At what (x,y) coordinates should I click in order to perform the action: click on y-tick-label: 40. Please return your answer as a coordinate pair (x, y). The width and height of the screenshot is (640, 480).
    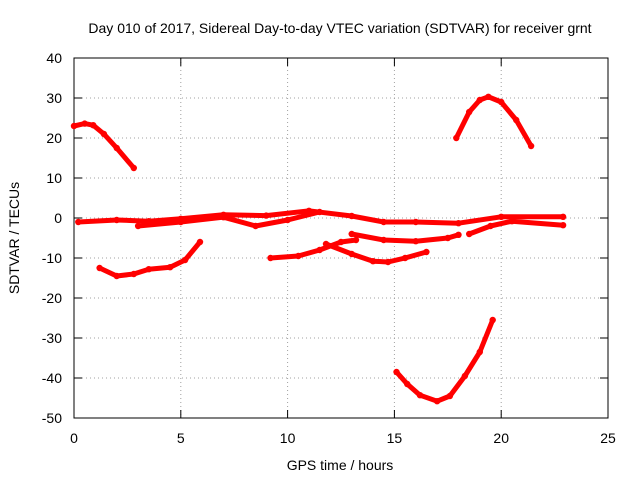
    Looking at the image, I should click on (54, 58).